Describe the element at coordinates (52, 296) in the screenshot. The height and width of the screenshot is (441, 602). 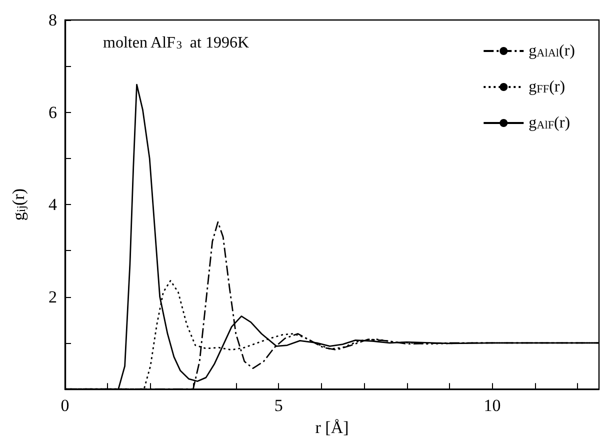
I see `y-tick-label: 2` at that location.